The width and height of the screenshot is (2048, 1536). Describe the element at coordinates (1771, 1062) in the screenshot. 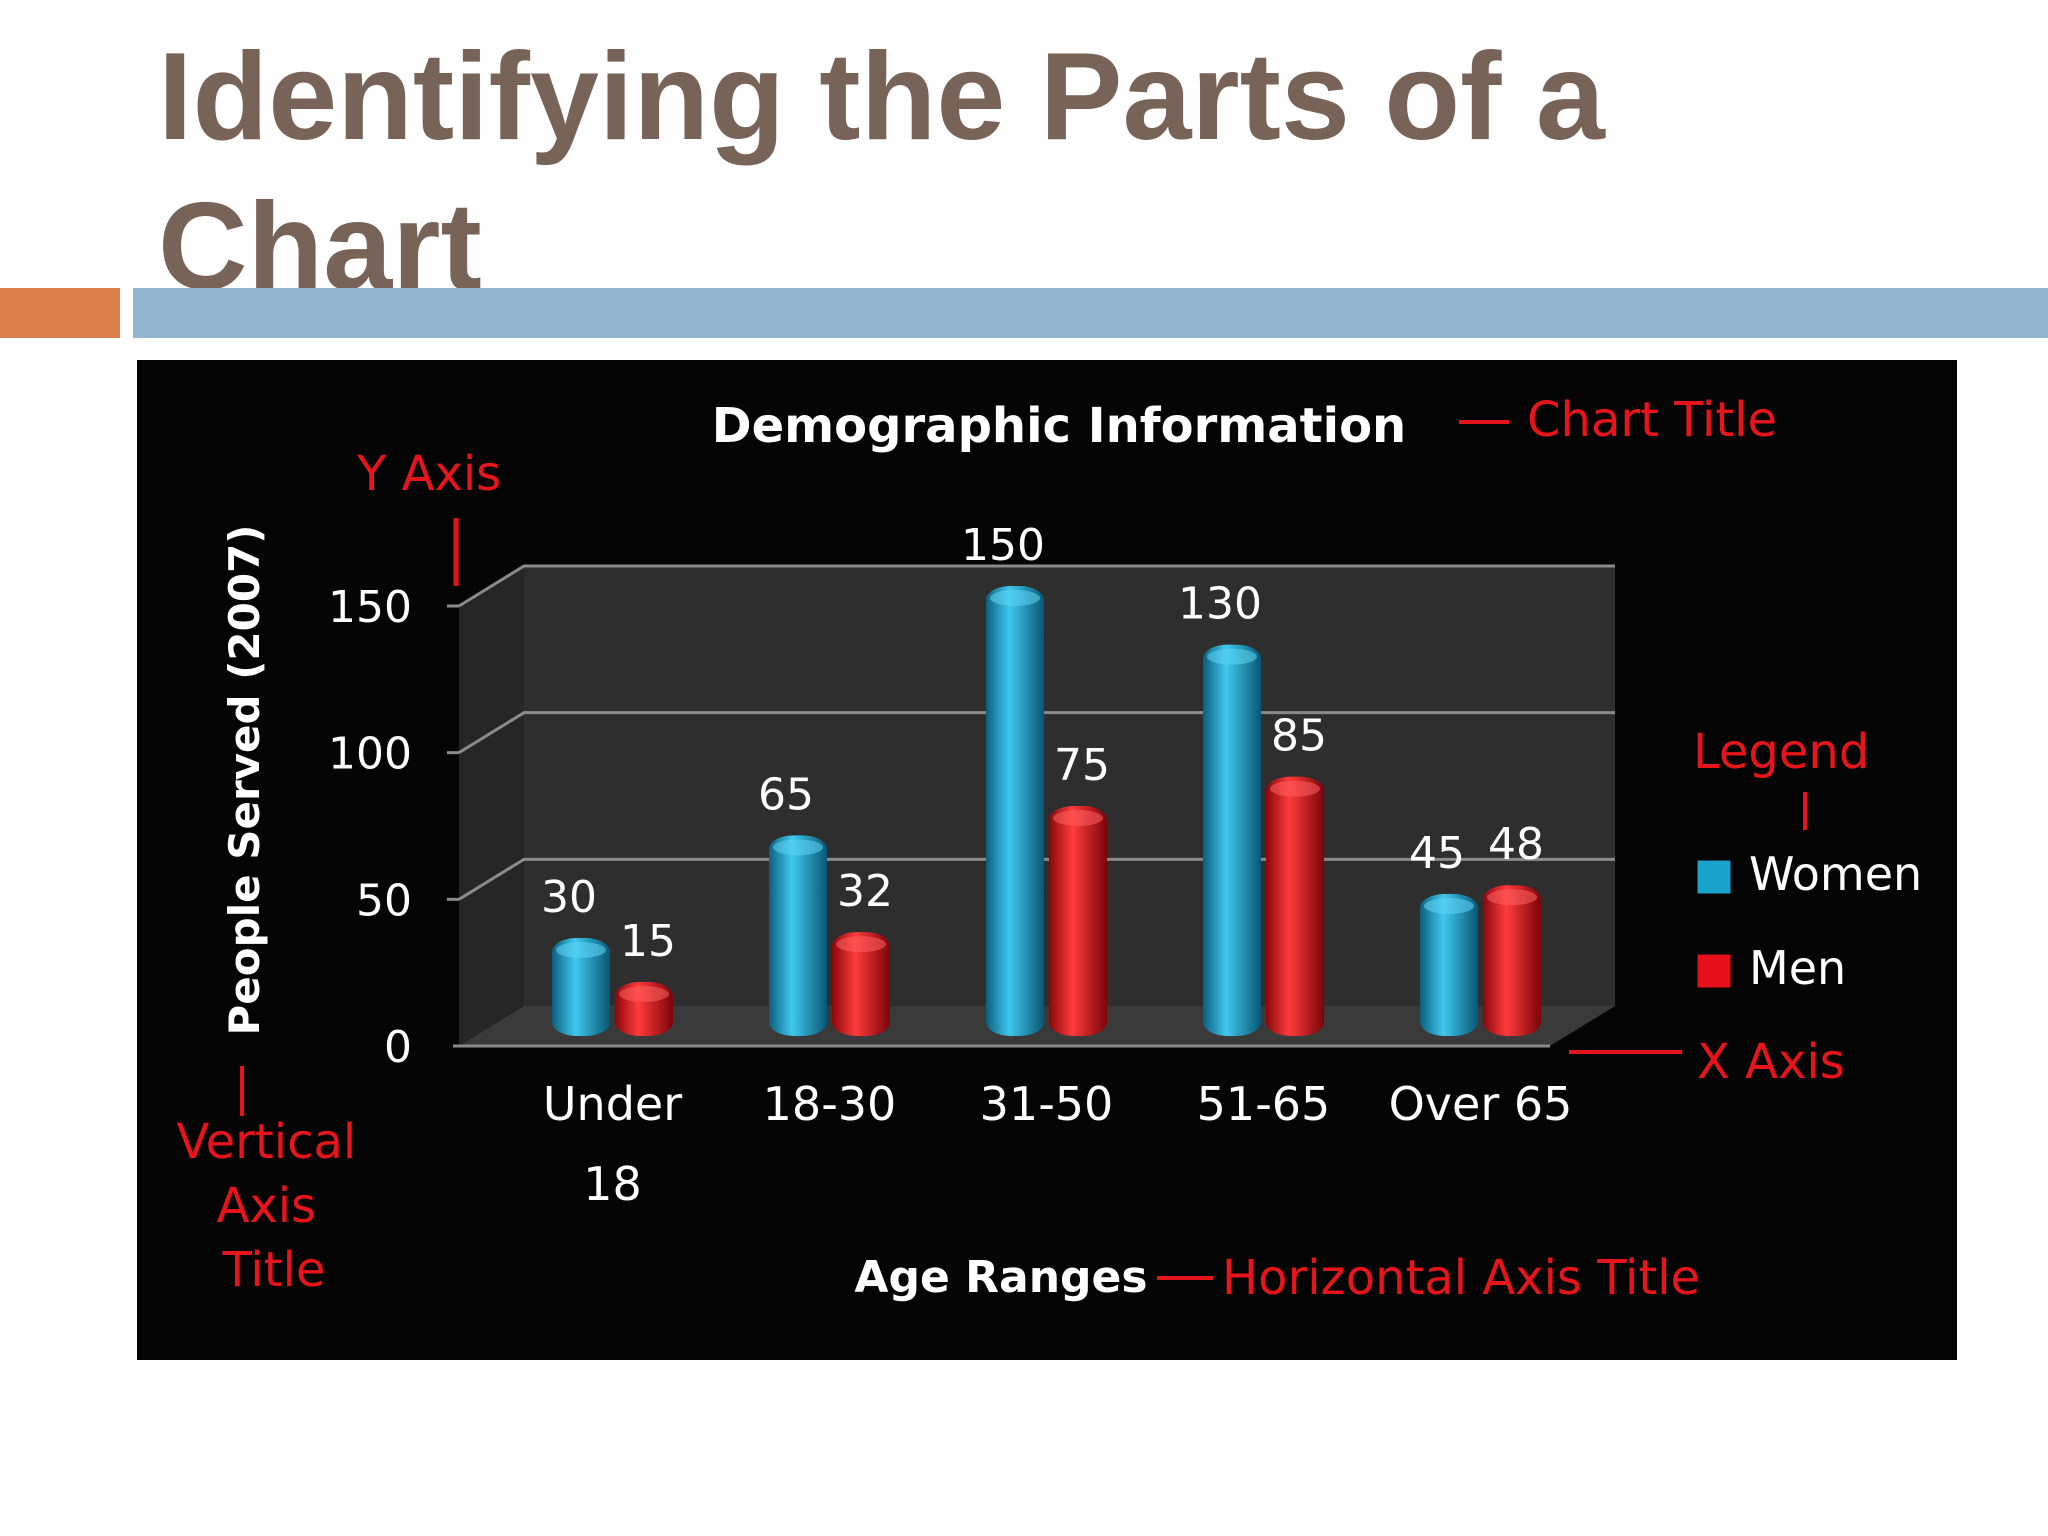

I see `annotation-x-axis: X Axis` at that location.